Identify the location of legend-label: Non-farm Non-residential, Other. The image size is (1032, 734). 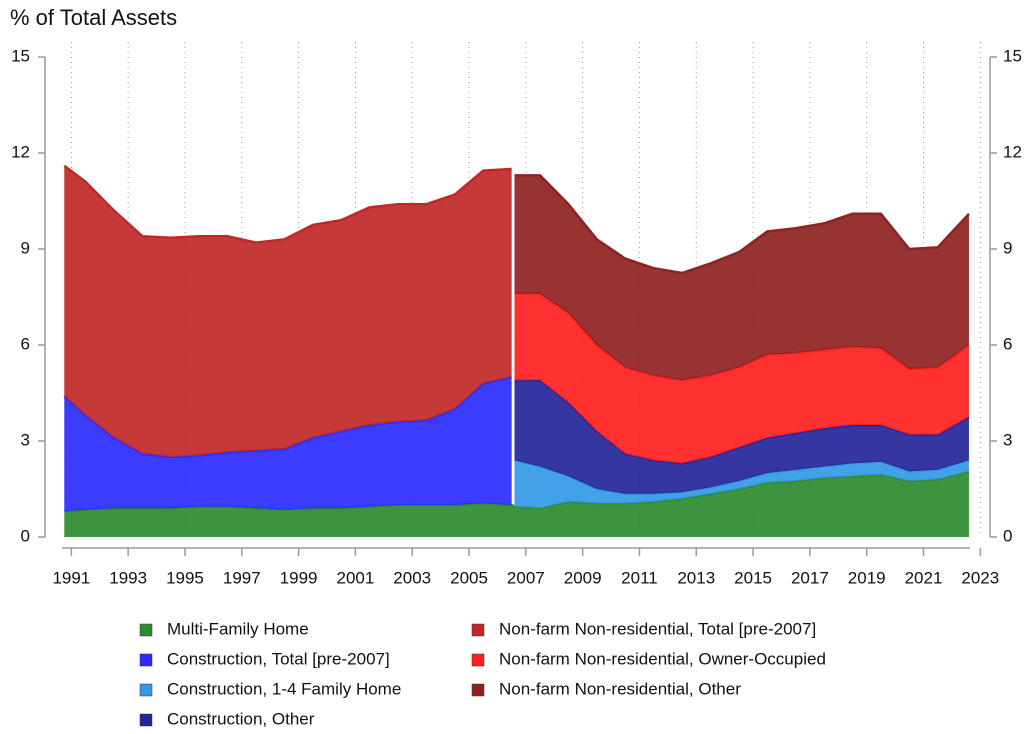
(620, 688).